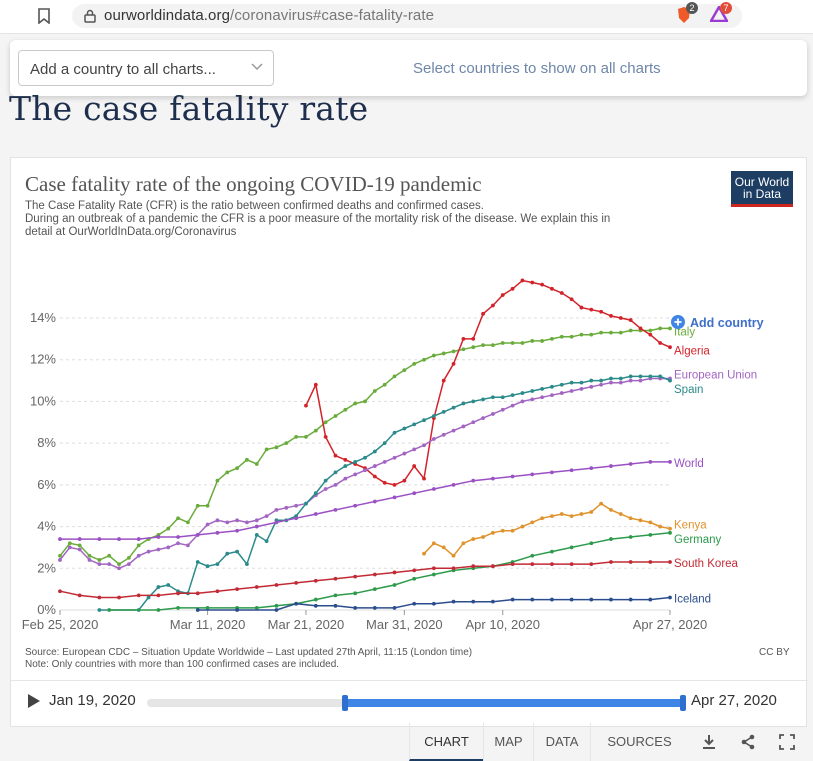  What do you see at coordinates (670, 624) in the screenshot?
I see `x-tick-label: Apr 27, 2020` at bounding box center [670, 624].